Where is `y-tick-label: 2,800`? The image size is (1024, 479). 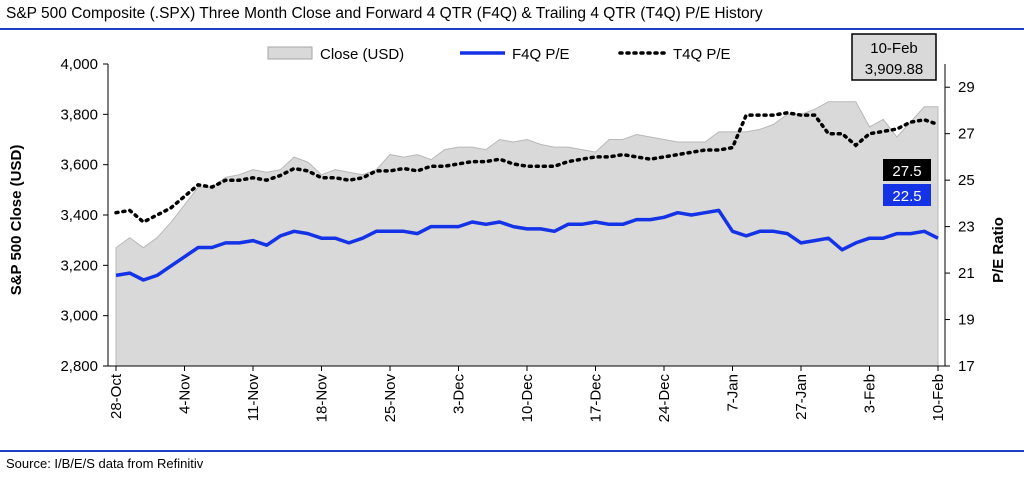 y-tick-label: 2,800 is located at coordinates (79, 366).